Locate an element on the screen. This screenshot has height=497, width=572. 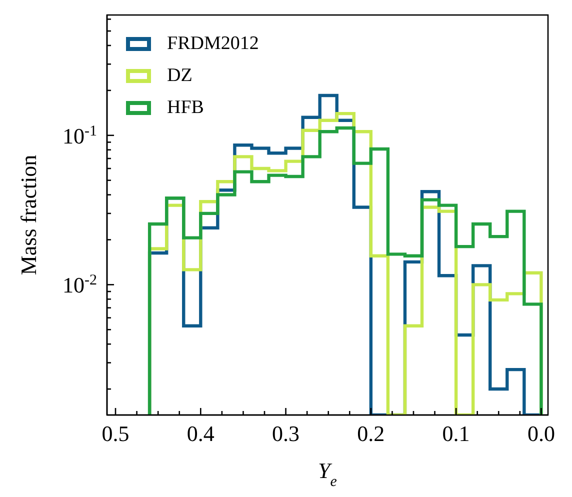
x-tick-label: 0.1 is located at coordinates (456, 433).